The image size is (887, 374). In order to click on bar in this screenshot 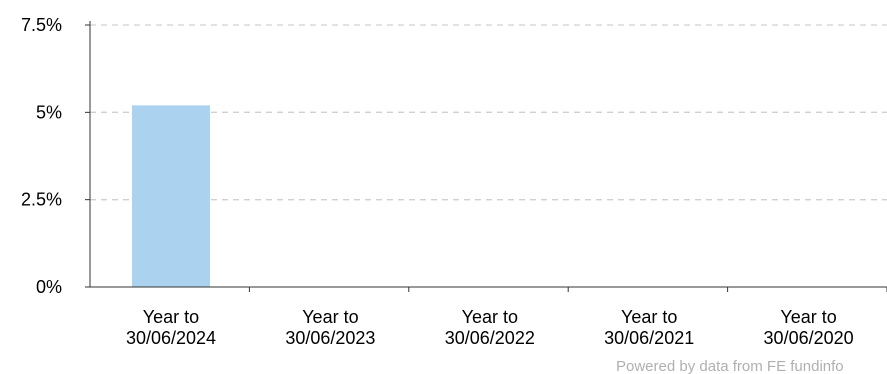, I will do `click(171, 196)`.